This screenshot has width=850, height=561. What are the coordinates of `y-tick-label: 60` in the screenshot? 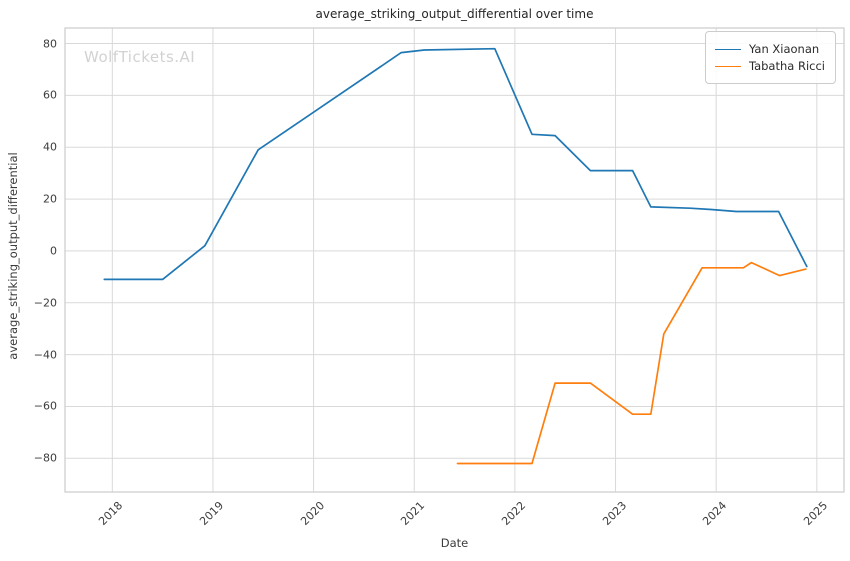 It's located at (50, 95).